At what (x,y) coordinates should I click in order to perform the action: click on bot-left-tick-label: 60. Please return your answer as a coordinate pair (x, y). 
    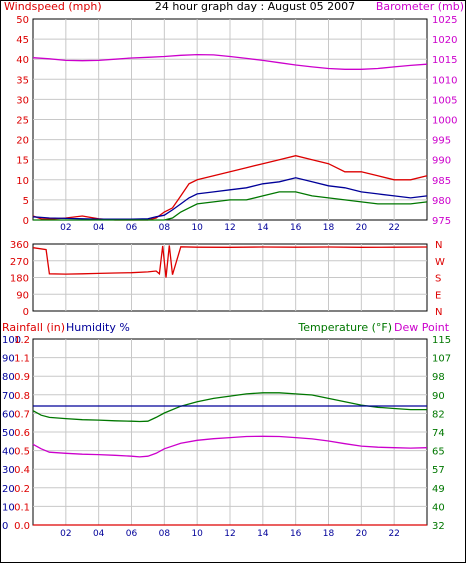
    Looking at the image, I should click on (8, 414).